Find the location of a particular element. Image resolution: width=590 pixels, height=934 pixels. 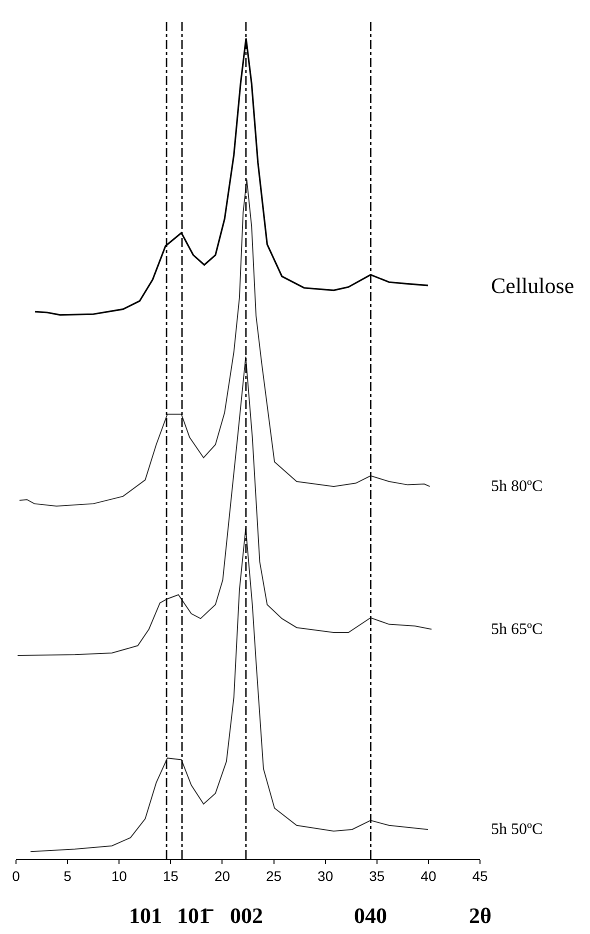

text: 5h 65ºC is located at coordinates (517, 629).